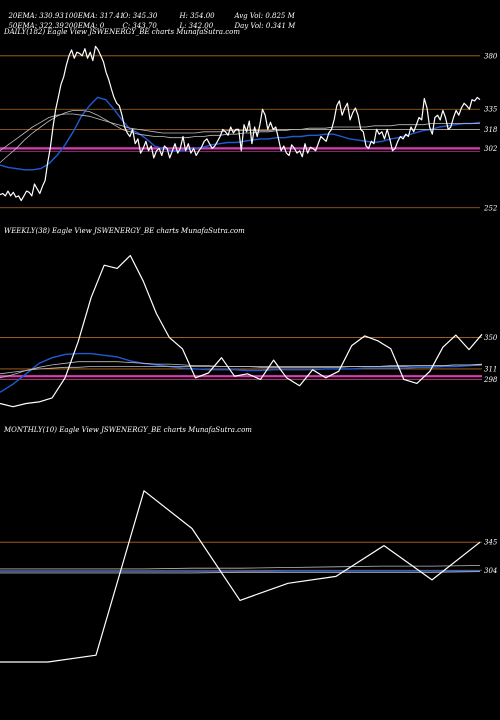 This screenshot has width=500, height=720. What do you see at coordinates (94, 16) in the screenshot?
I see `ema100-stat: 100EMA: 317.41` at bounding box center [94, 16].